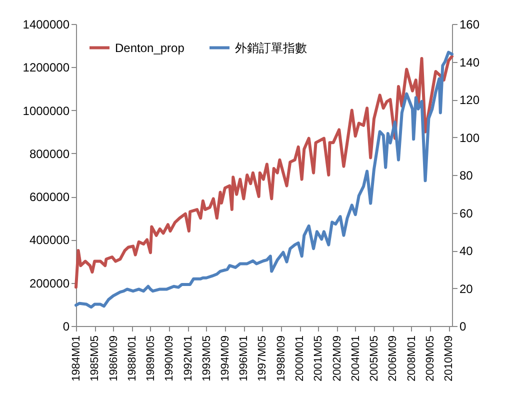 This screenshot has width=530, height=418. What do you see at coordinates (188, 359) in the screenshot?
I see `x-tick-label: 1992M01` at bounding box center [188, 359].